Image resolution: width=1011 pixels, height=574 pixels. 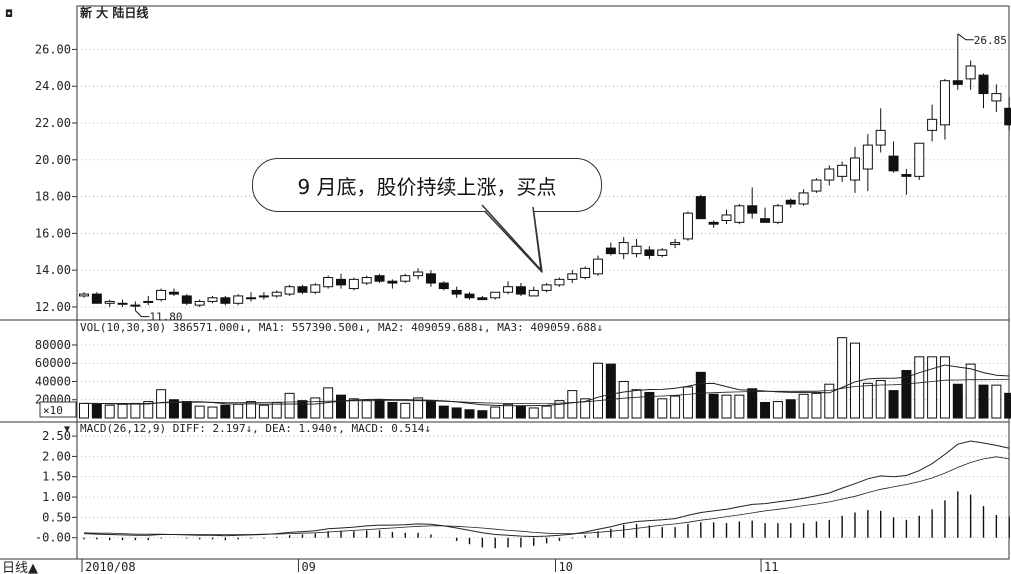 I want to click on macd-tick-label: 1.00, so click(x=56, y=497).